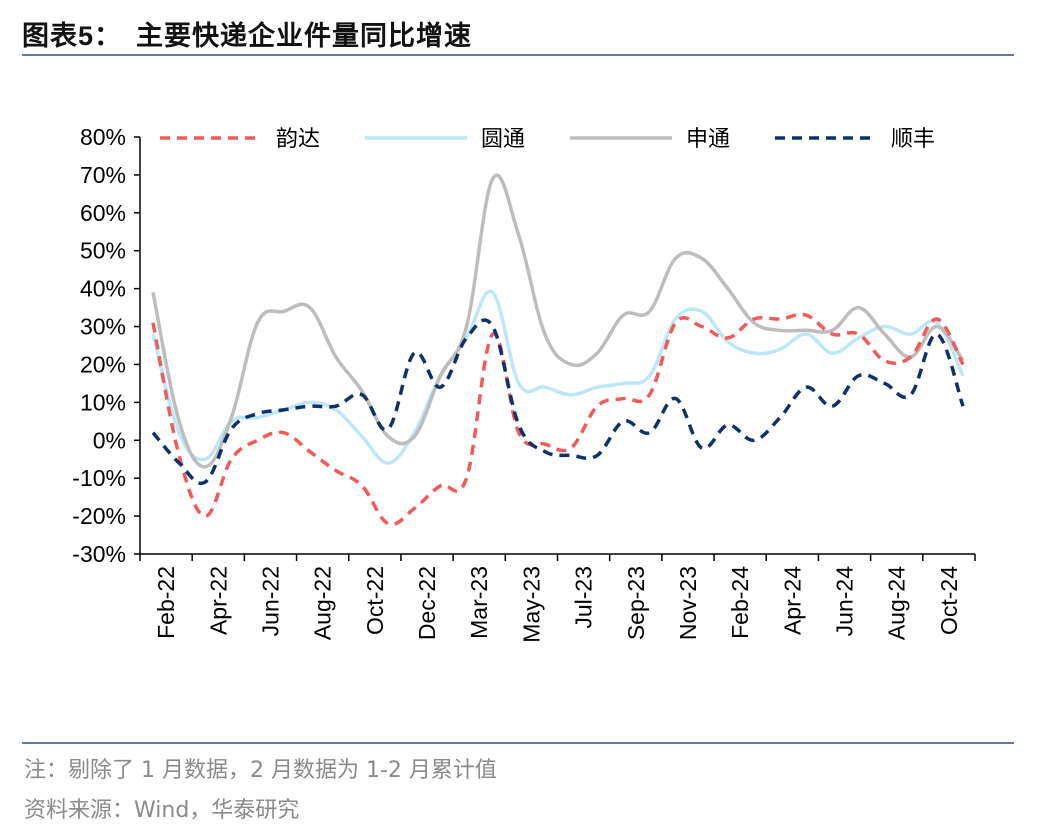  What do you see at coordinates (518, 743) in the screenshot?
I see `bottom-divider` at bounding box center [518, 743].